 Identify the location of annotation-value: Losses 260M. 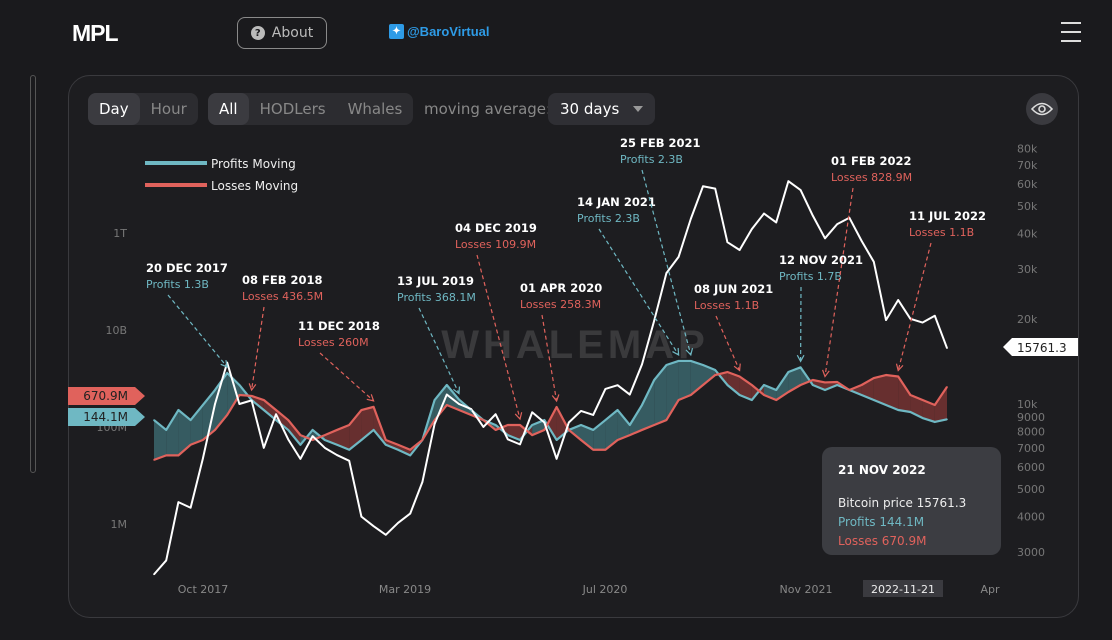
(333, 342).